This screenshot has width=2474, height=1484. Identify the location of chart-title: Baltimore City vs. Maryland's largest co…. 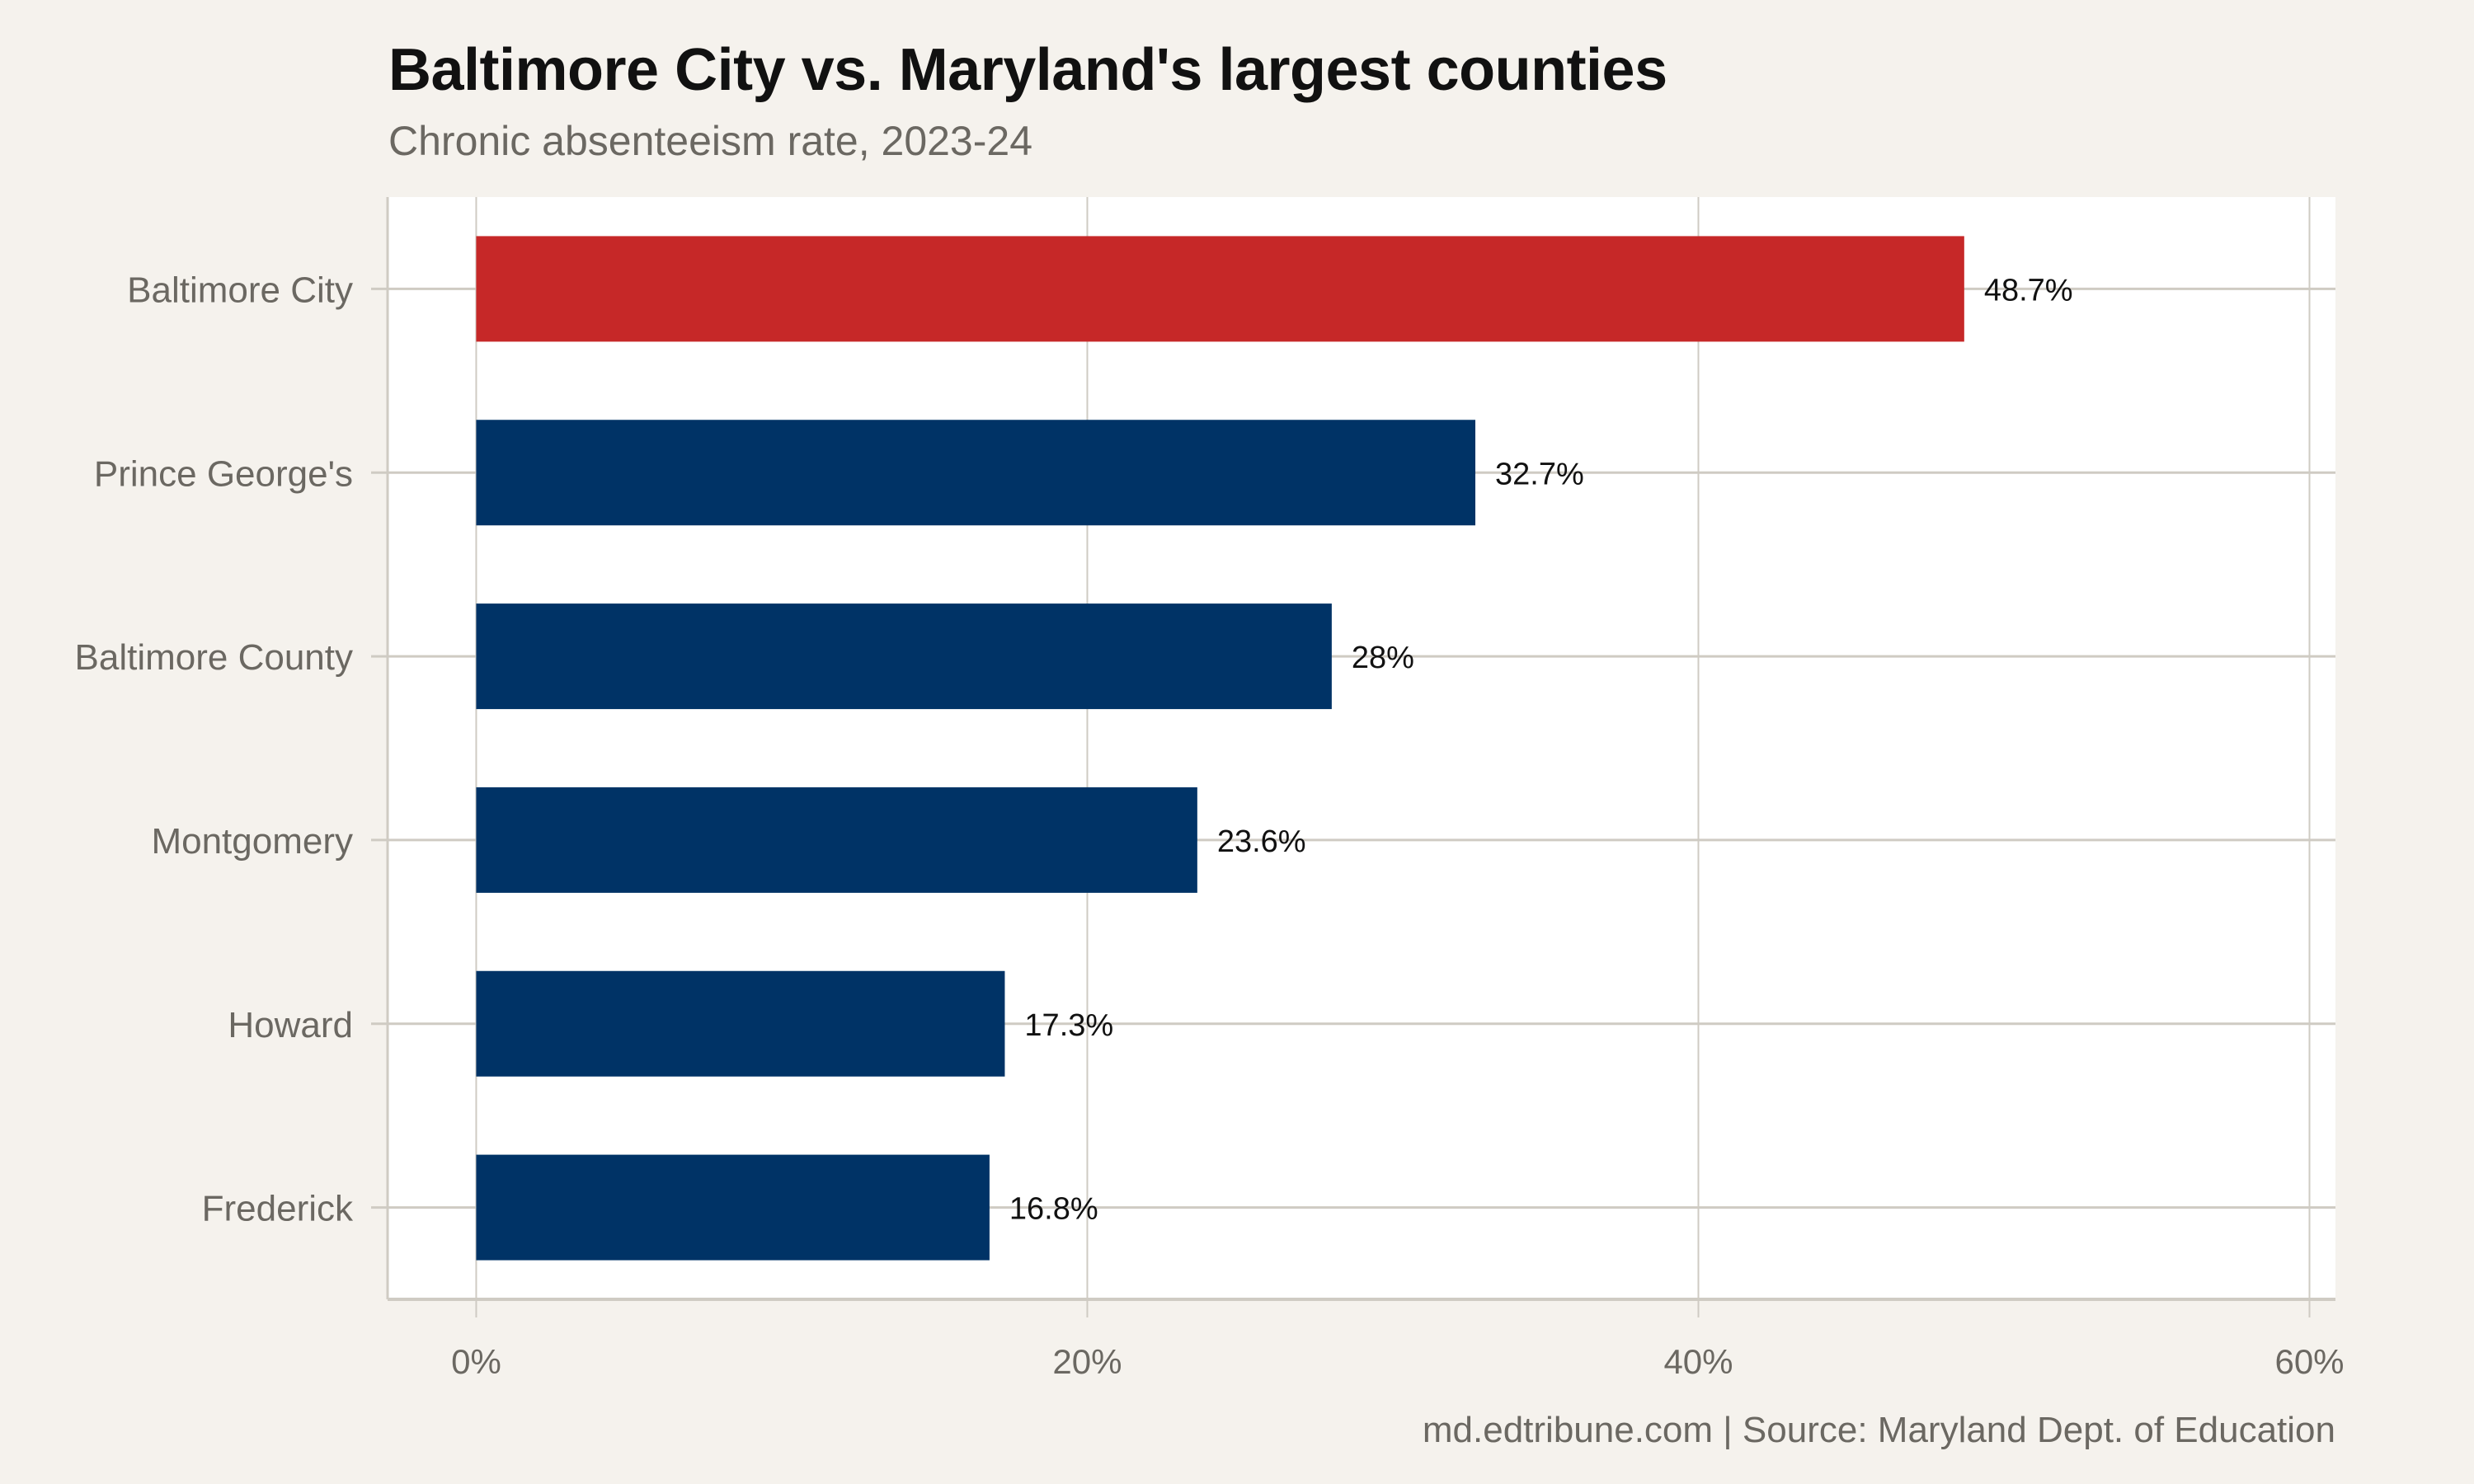
(1027, 70).